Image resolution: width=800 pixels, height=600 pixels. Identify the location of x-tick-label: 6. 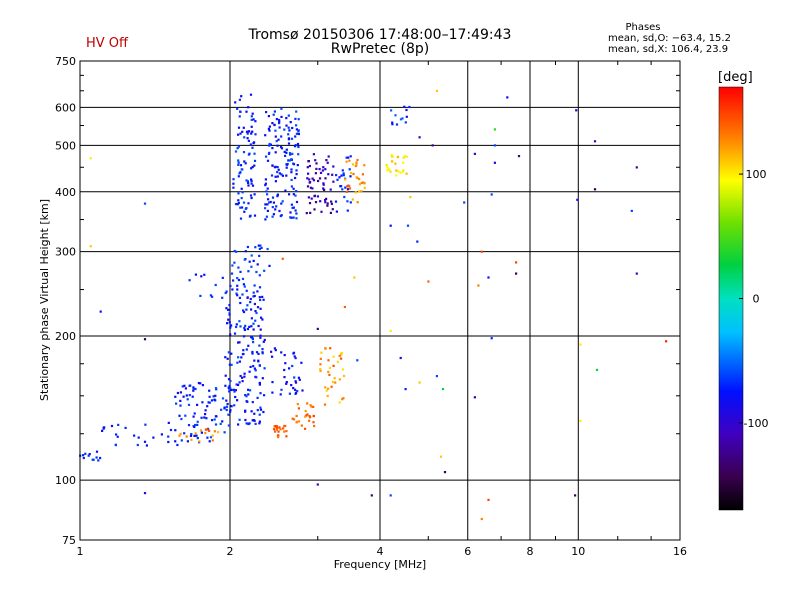
(467, 551).